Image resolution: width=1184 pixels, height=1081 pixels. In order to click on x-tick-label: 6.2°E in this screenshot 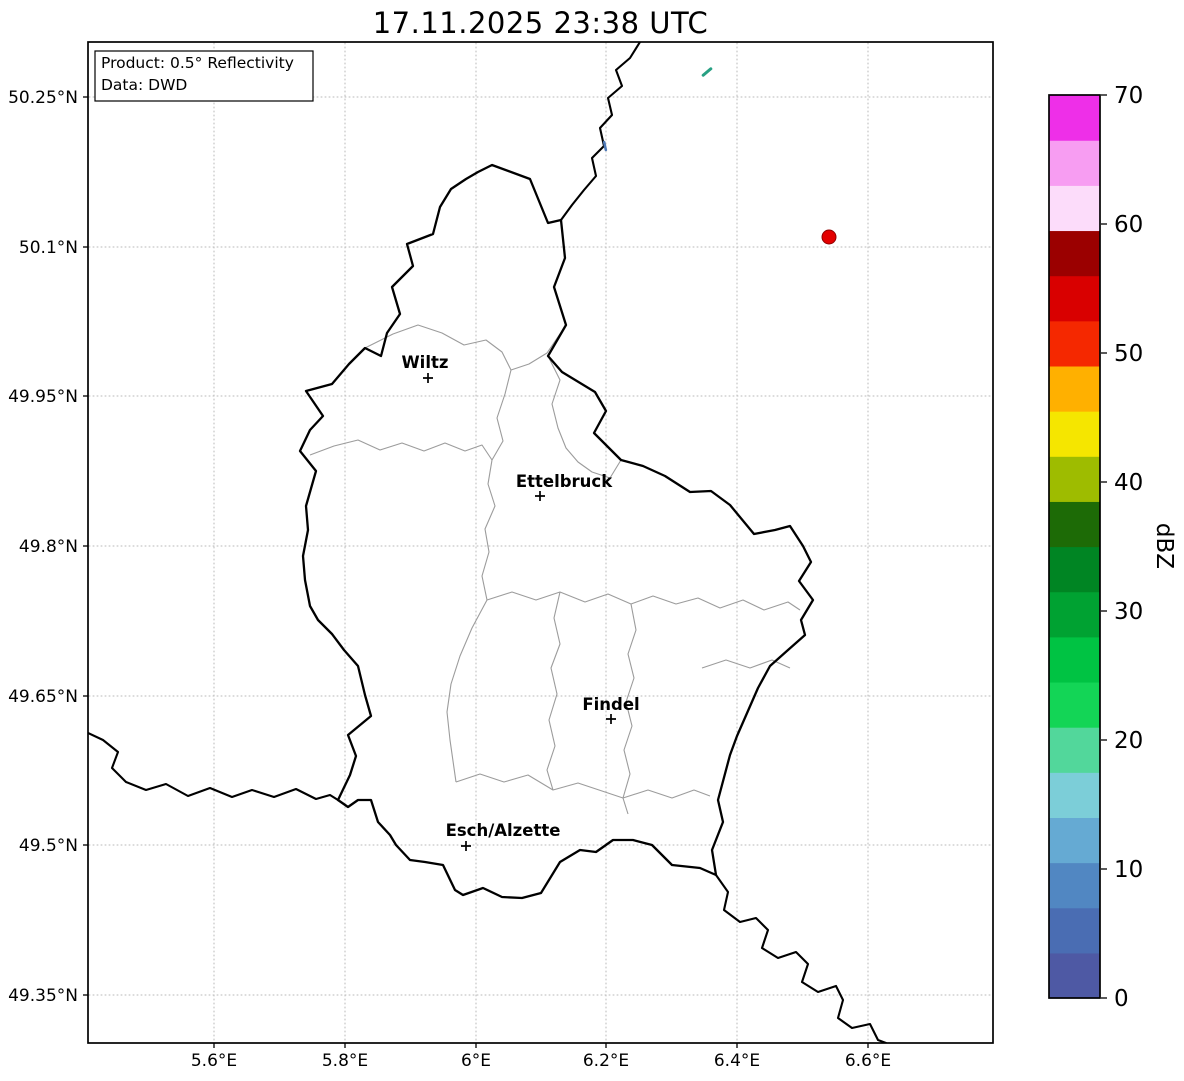, I will do `click(606, 1061)`.